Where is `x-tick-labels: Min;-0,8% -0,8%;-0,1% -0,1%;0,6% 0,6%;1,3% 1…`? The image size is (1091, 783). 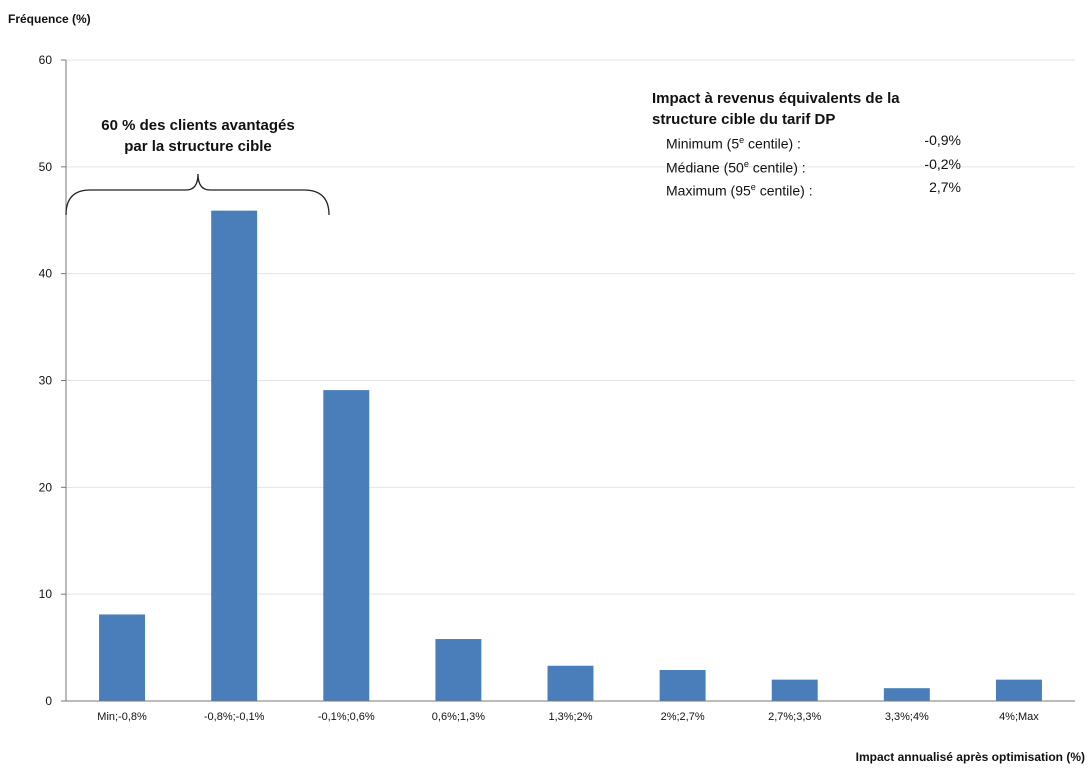
x-tick-labels: Min;-0,8% -0,8%;-0,1% -0,1%;0,6% 0,6%;1,3% 1… is located at coordinates (568, 717).